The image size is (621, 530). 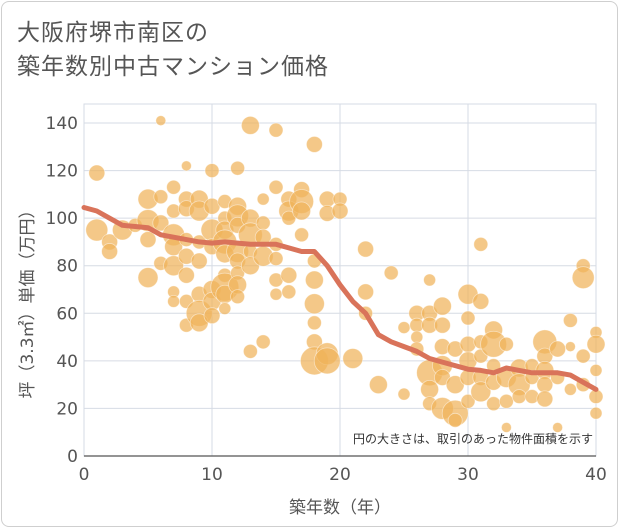 What do you see at coordinates (212, 475) in the screenshot?
I see `x-tick-label: 10` at bounding box center [212, 475].